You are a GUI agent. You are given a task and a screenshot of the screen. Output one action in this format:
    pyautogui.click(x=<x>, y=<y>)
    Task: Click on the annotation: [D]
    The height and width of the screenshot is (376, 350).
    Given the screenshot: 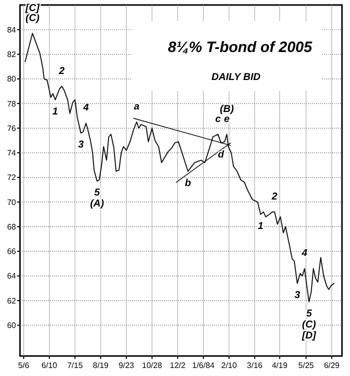 What is the action you would take?
    pyautogui.click(x=309, y=336)
    